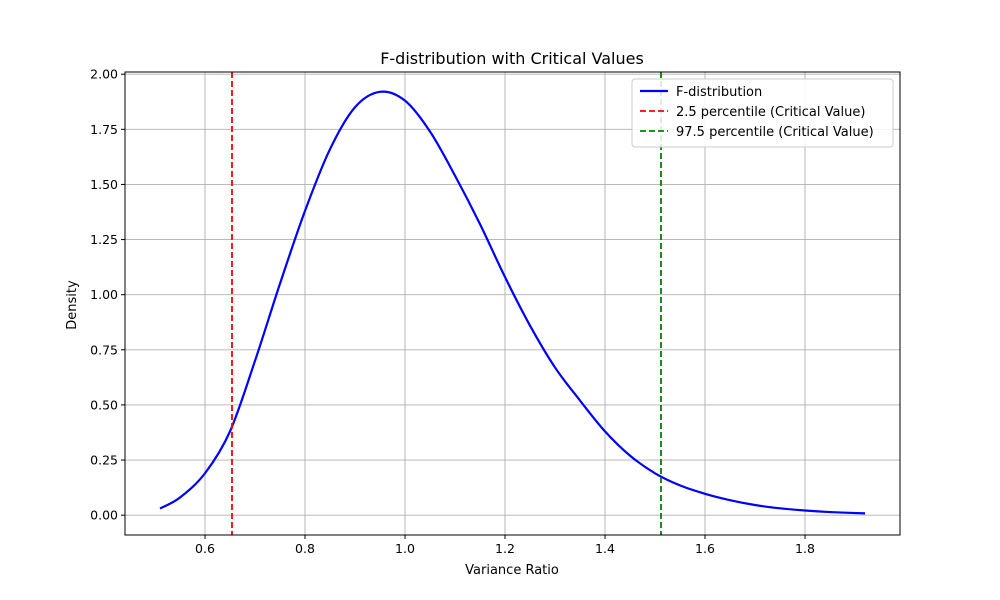 The width and height of the screenshot is (1000, 600). What do you see at coordinates (305, 548) in the screenshot?
I see `x-tick-label: 0.8` at bounding box center [305, 548].